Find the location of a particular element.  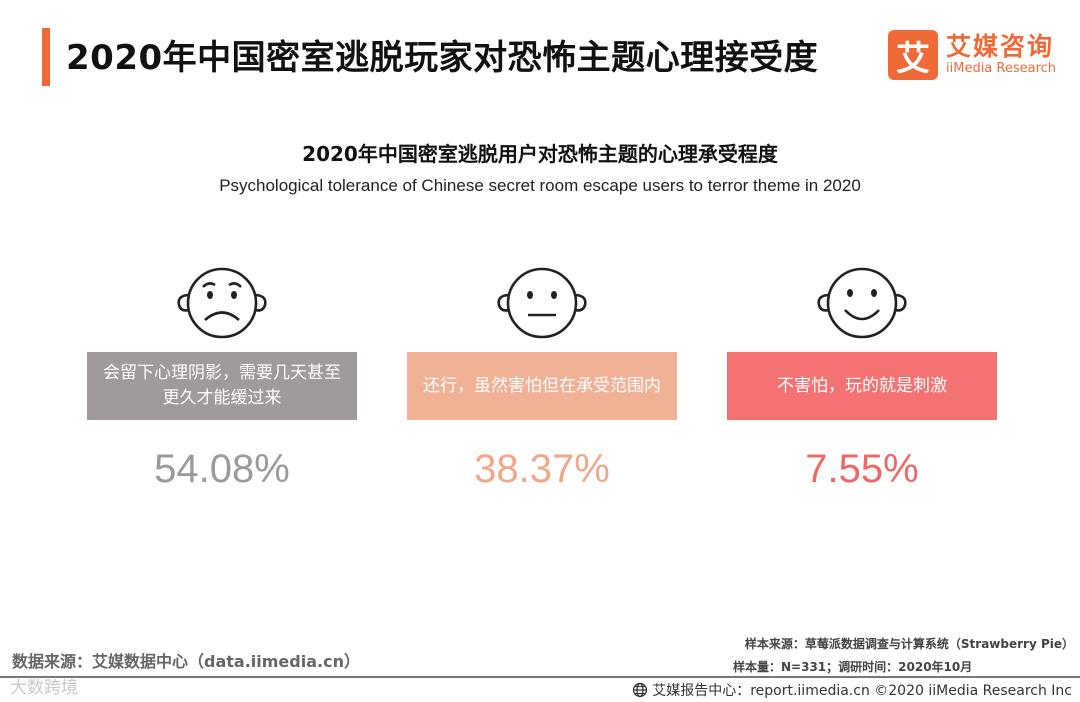

iimedia-logo: 艾 艾媒咨询 iiMedia Research is located at coordinates (972, 55).